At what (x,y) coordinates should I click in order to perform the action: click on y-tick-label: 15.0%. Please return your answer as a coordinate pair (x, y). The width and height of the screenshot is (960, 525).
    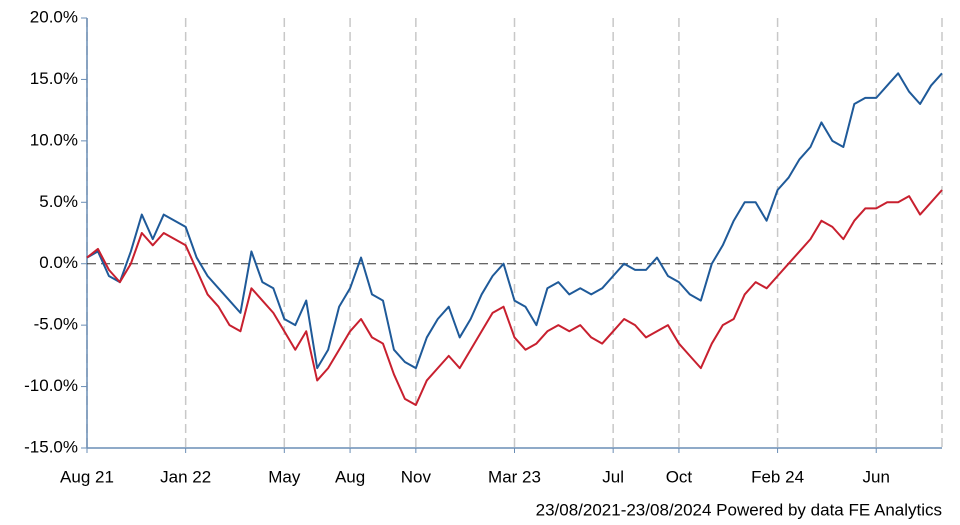
    Looking at the image, I should click on (54, 78).